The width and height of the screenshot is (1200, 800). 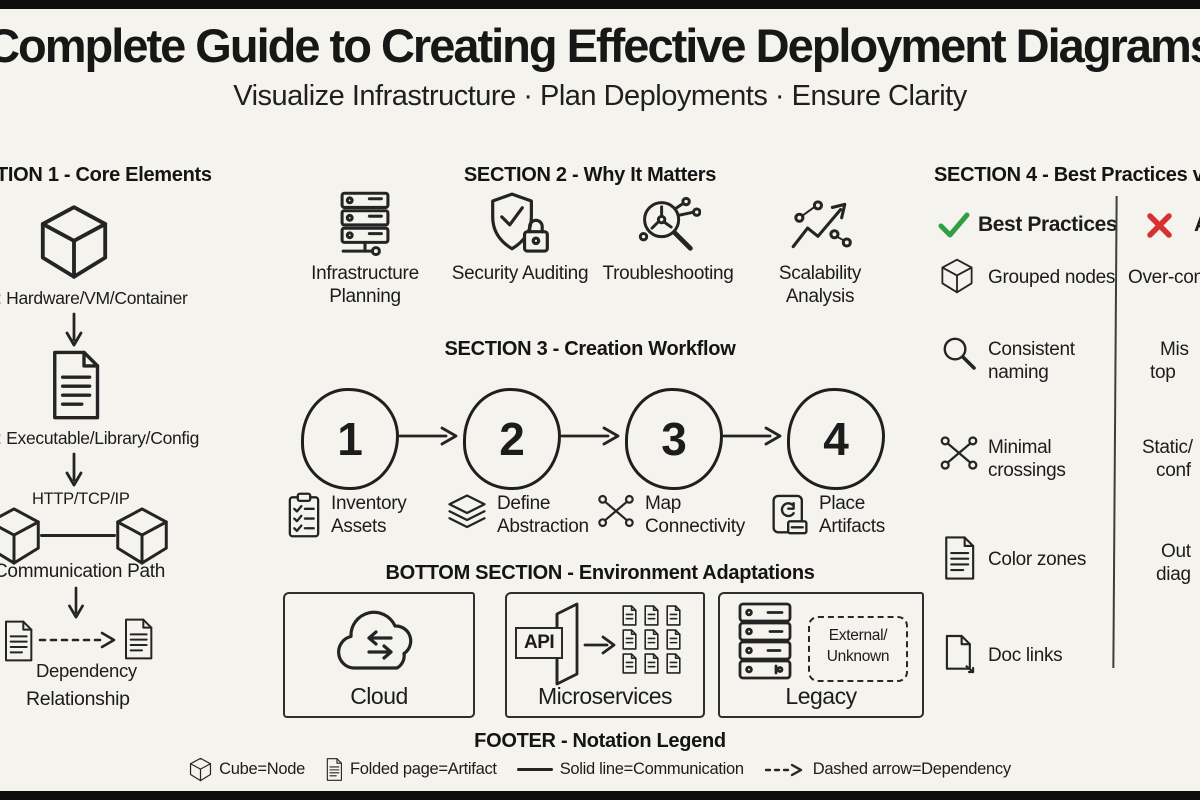 I want to click on solid-line-icon, so click(x=534, y=769).